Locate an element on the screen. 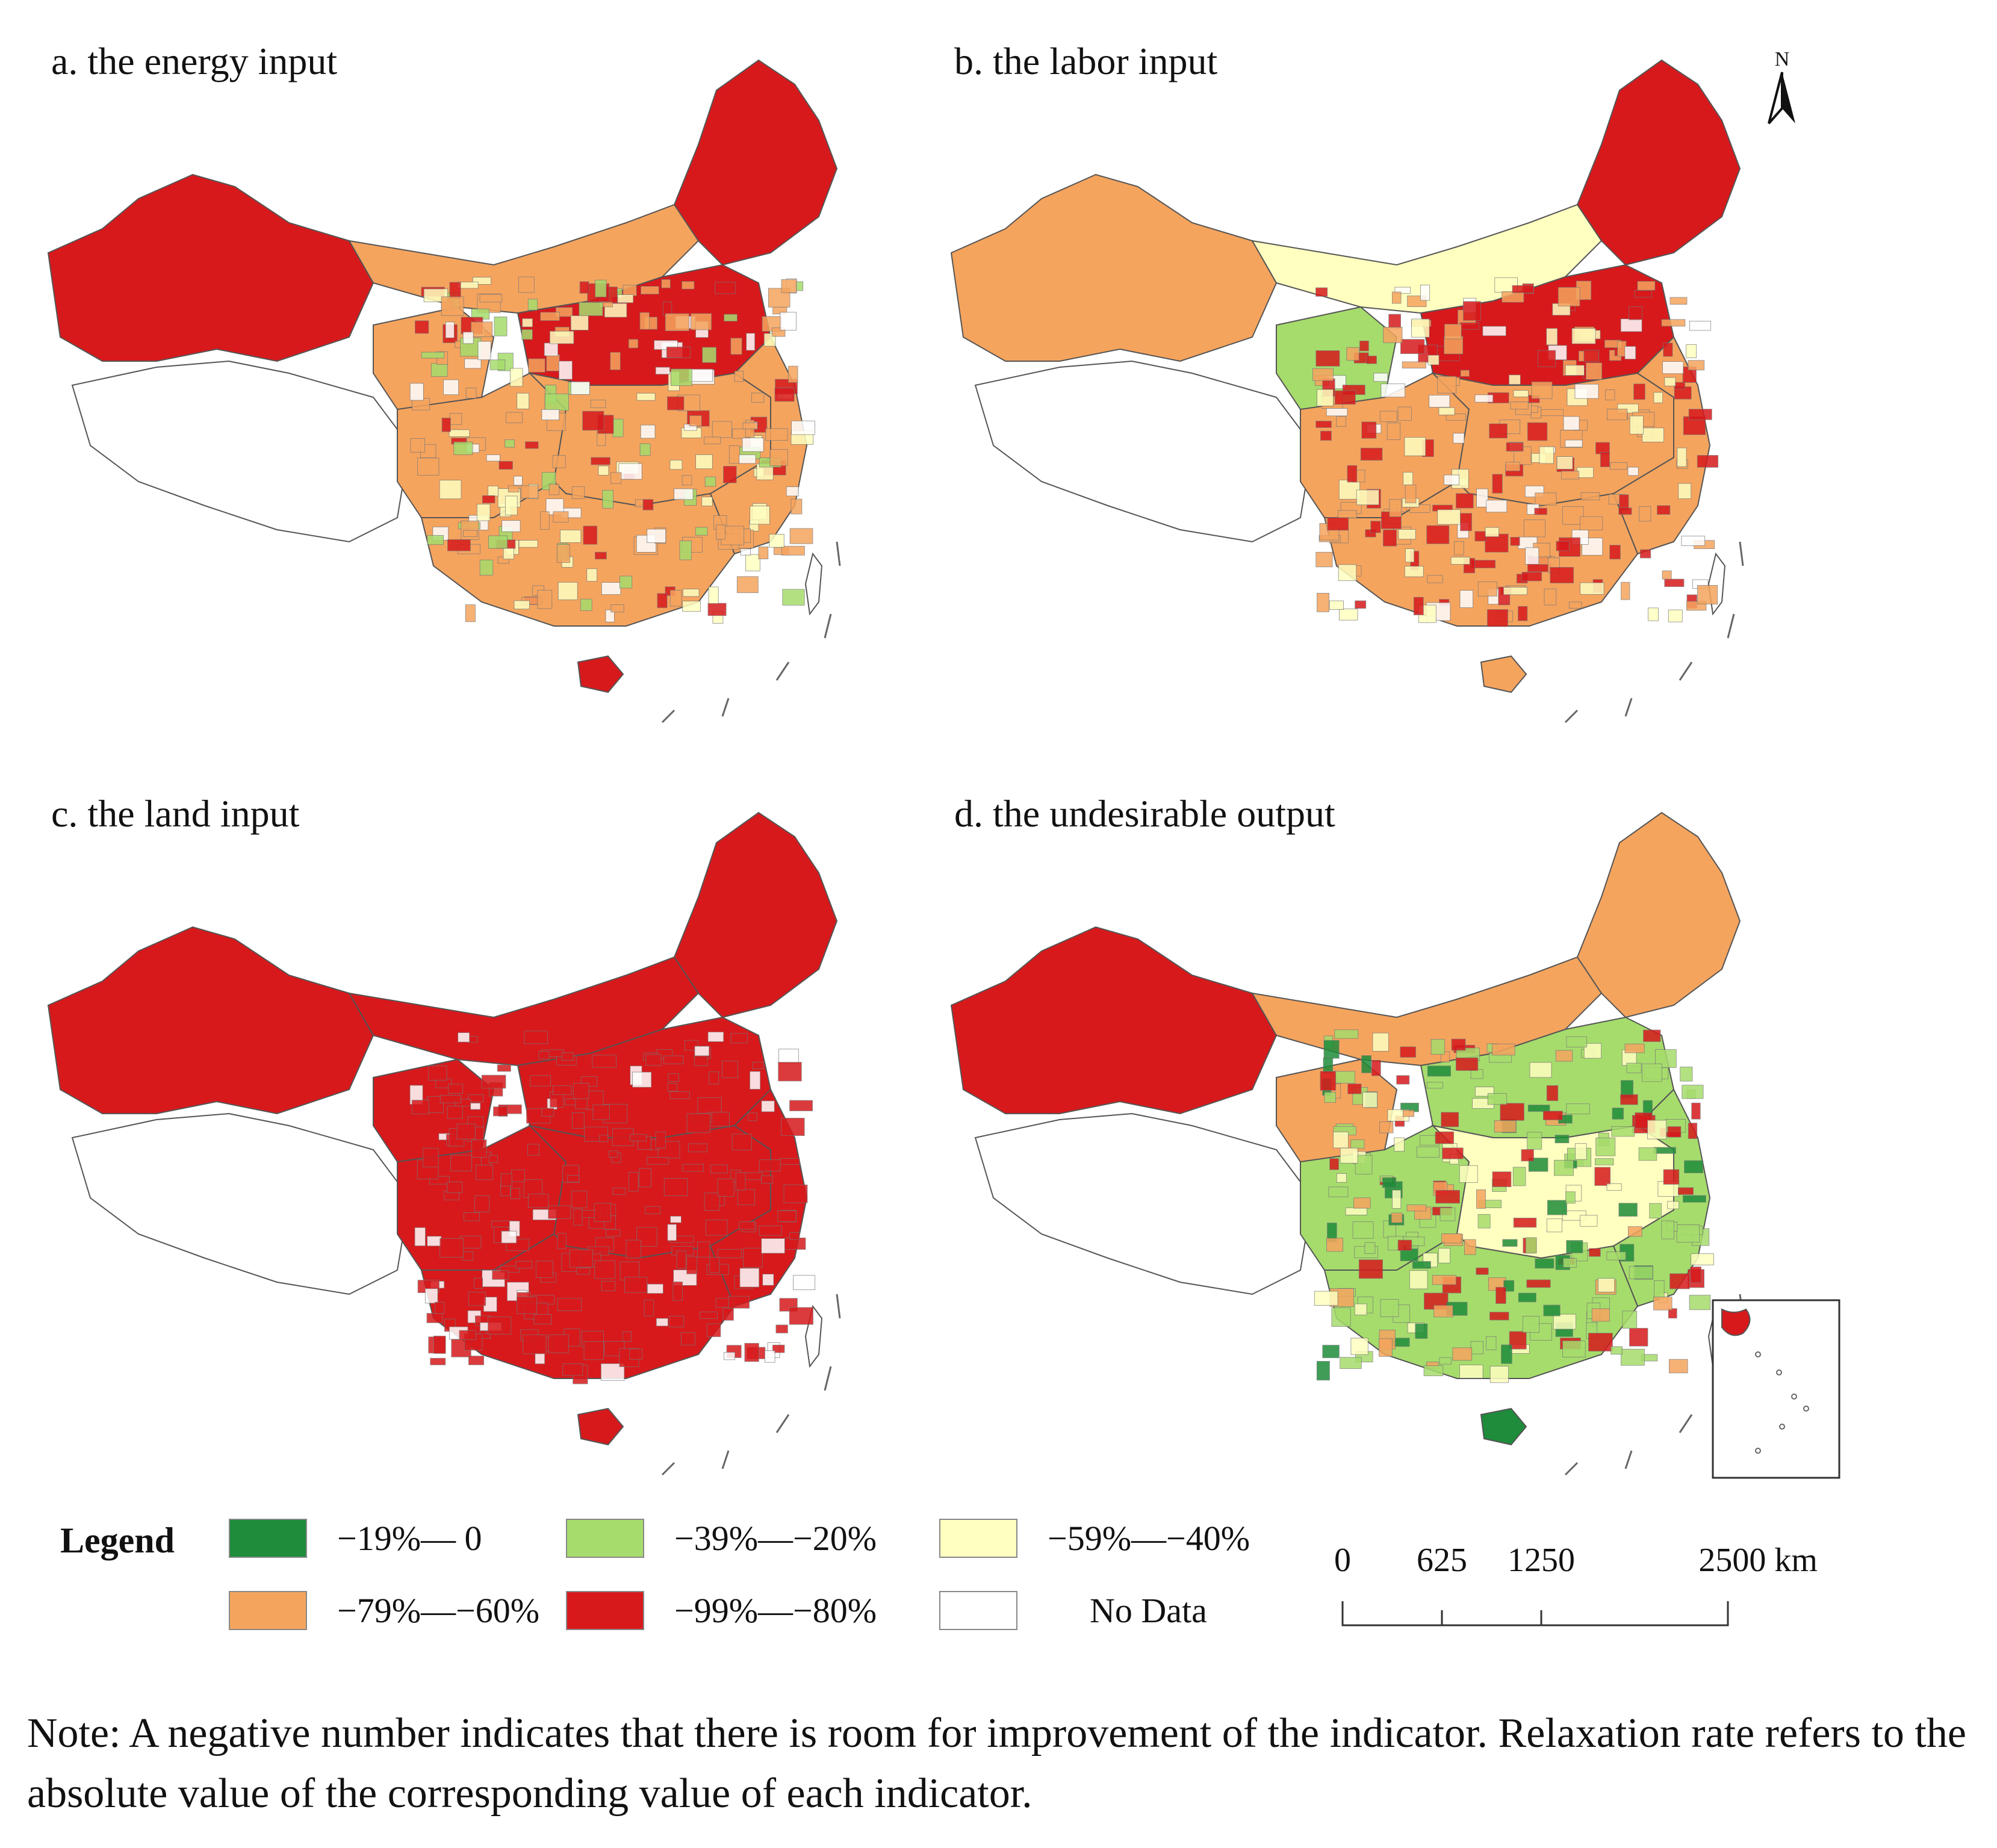  panel-title: a. the energy input is located at coordinates (194, 61).